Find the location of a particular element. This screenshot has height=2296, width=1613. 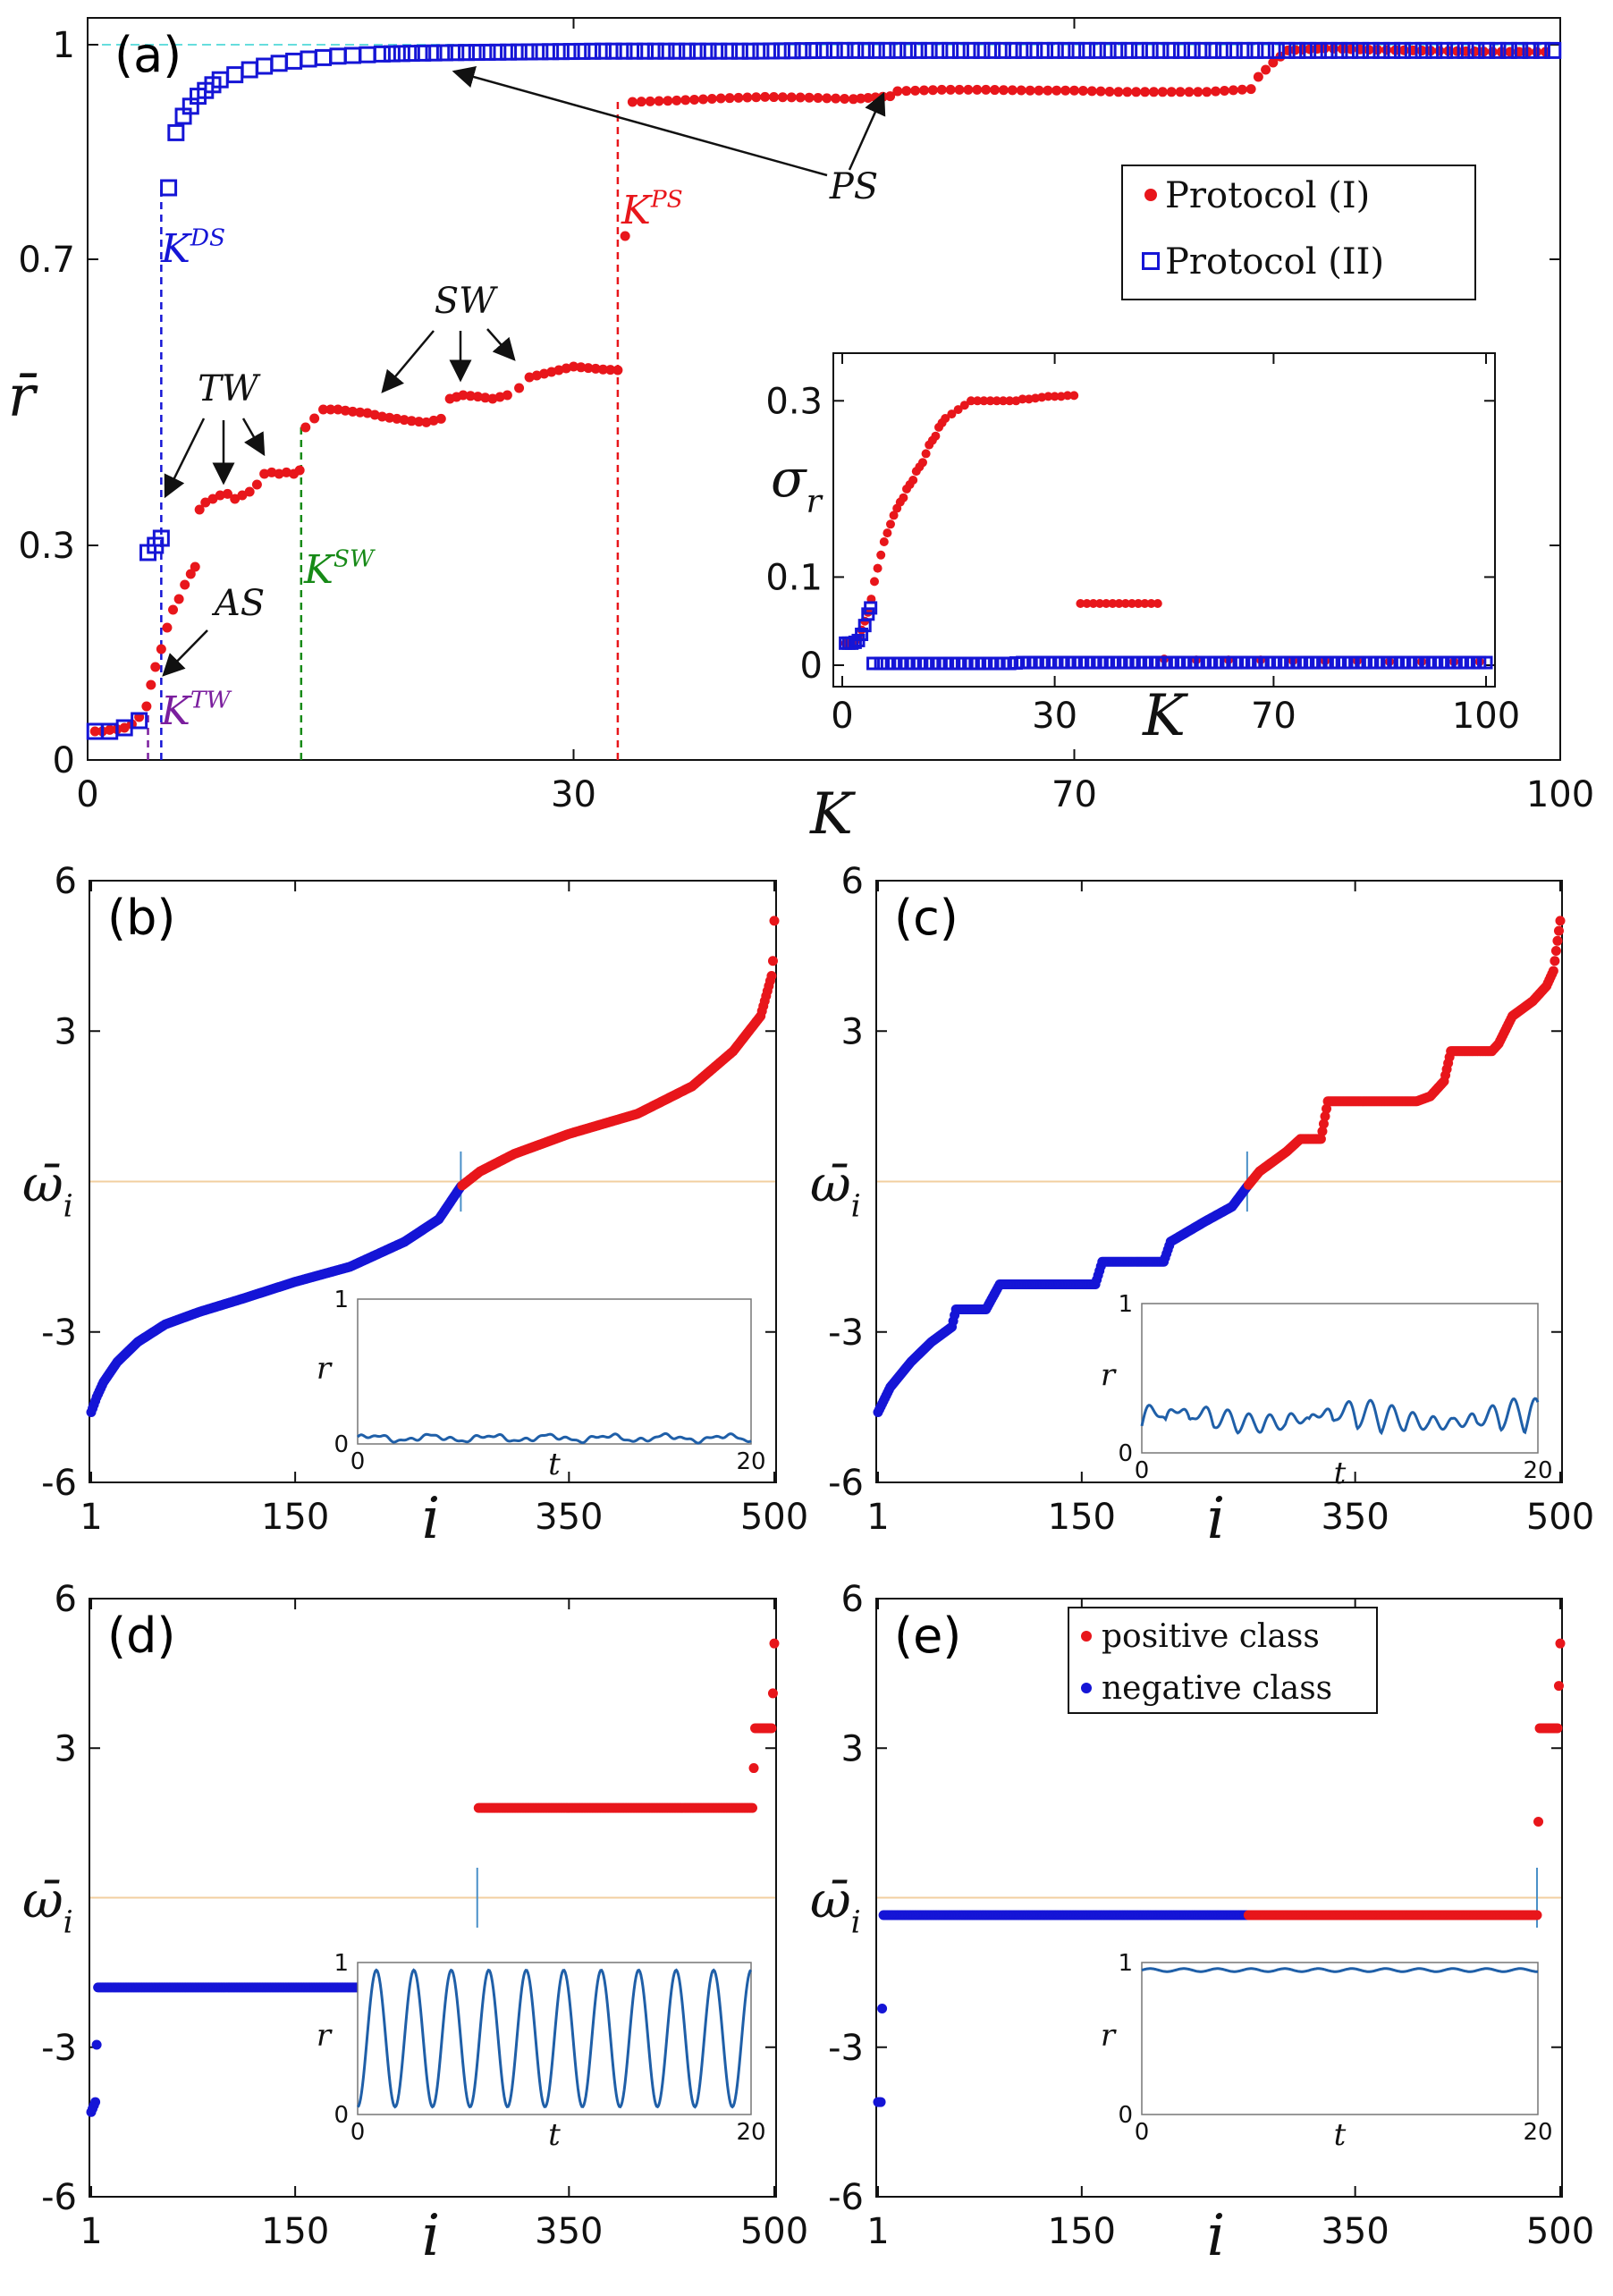

x-axis-label: i is located at coordinates (1216, 2236).